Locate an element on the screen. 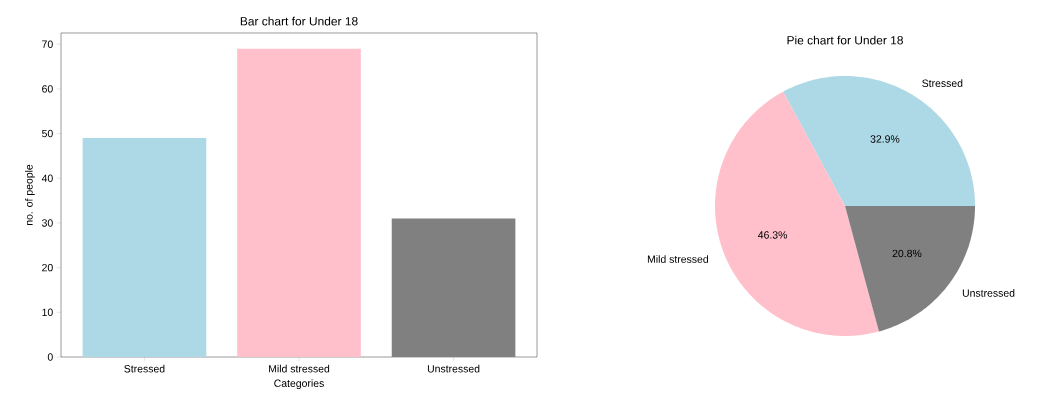  chart-title: Bar chart for Under 18 is located at coordinates (299, 21).